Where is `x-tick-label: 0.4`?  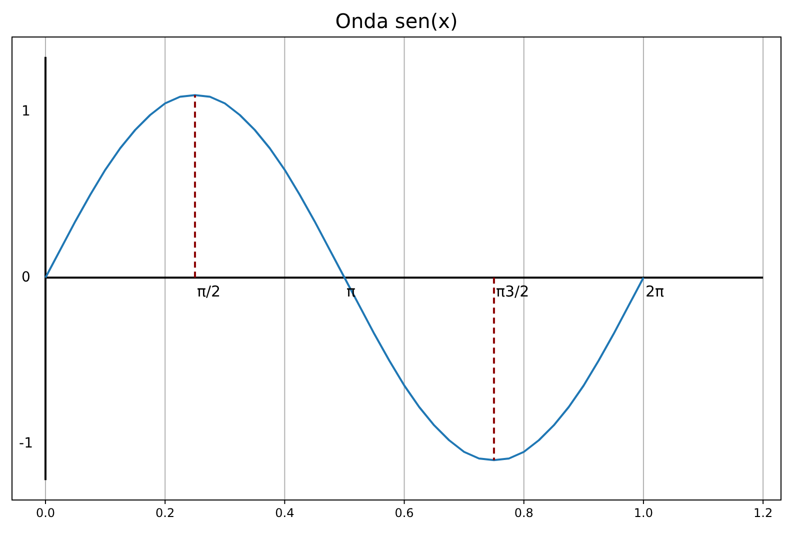 x-tick-label: 0.4 is located at coordinates (284, 513).